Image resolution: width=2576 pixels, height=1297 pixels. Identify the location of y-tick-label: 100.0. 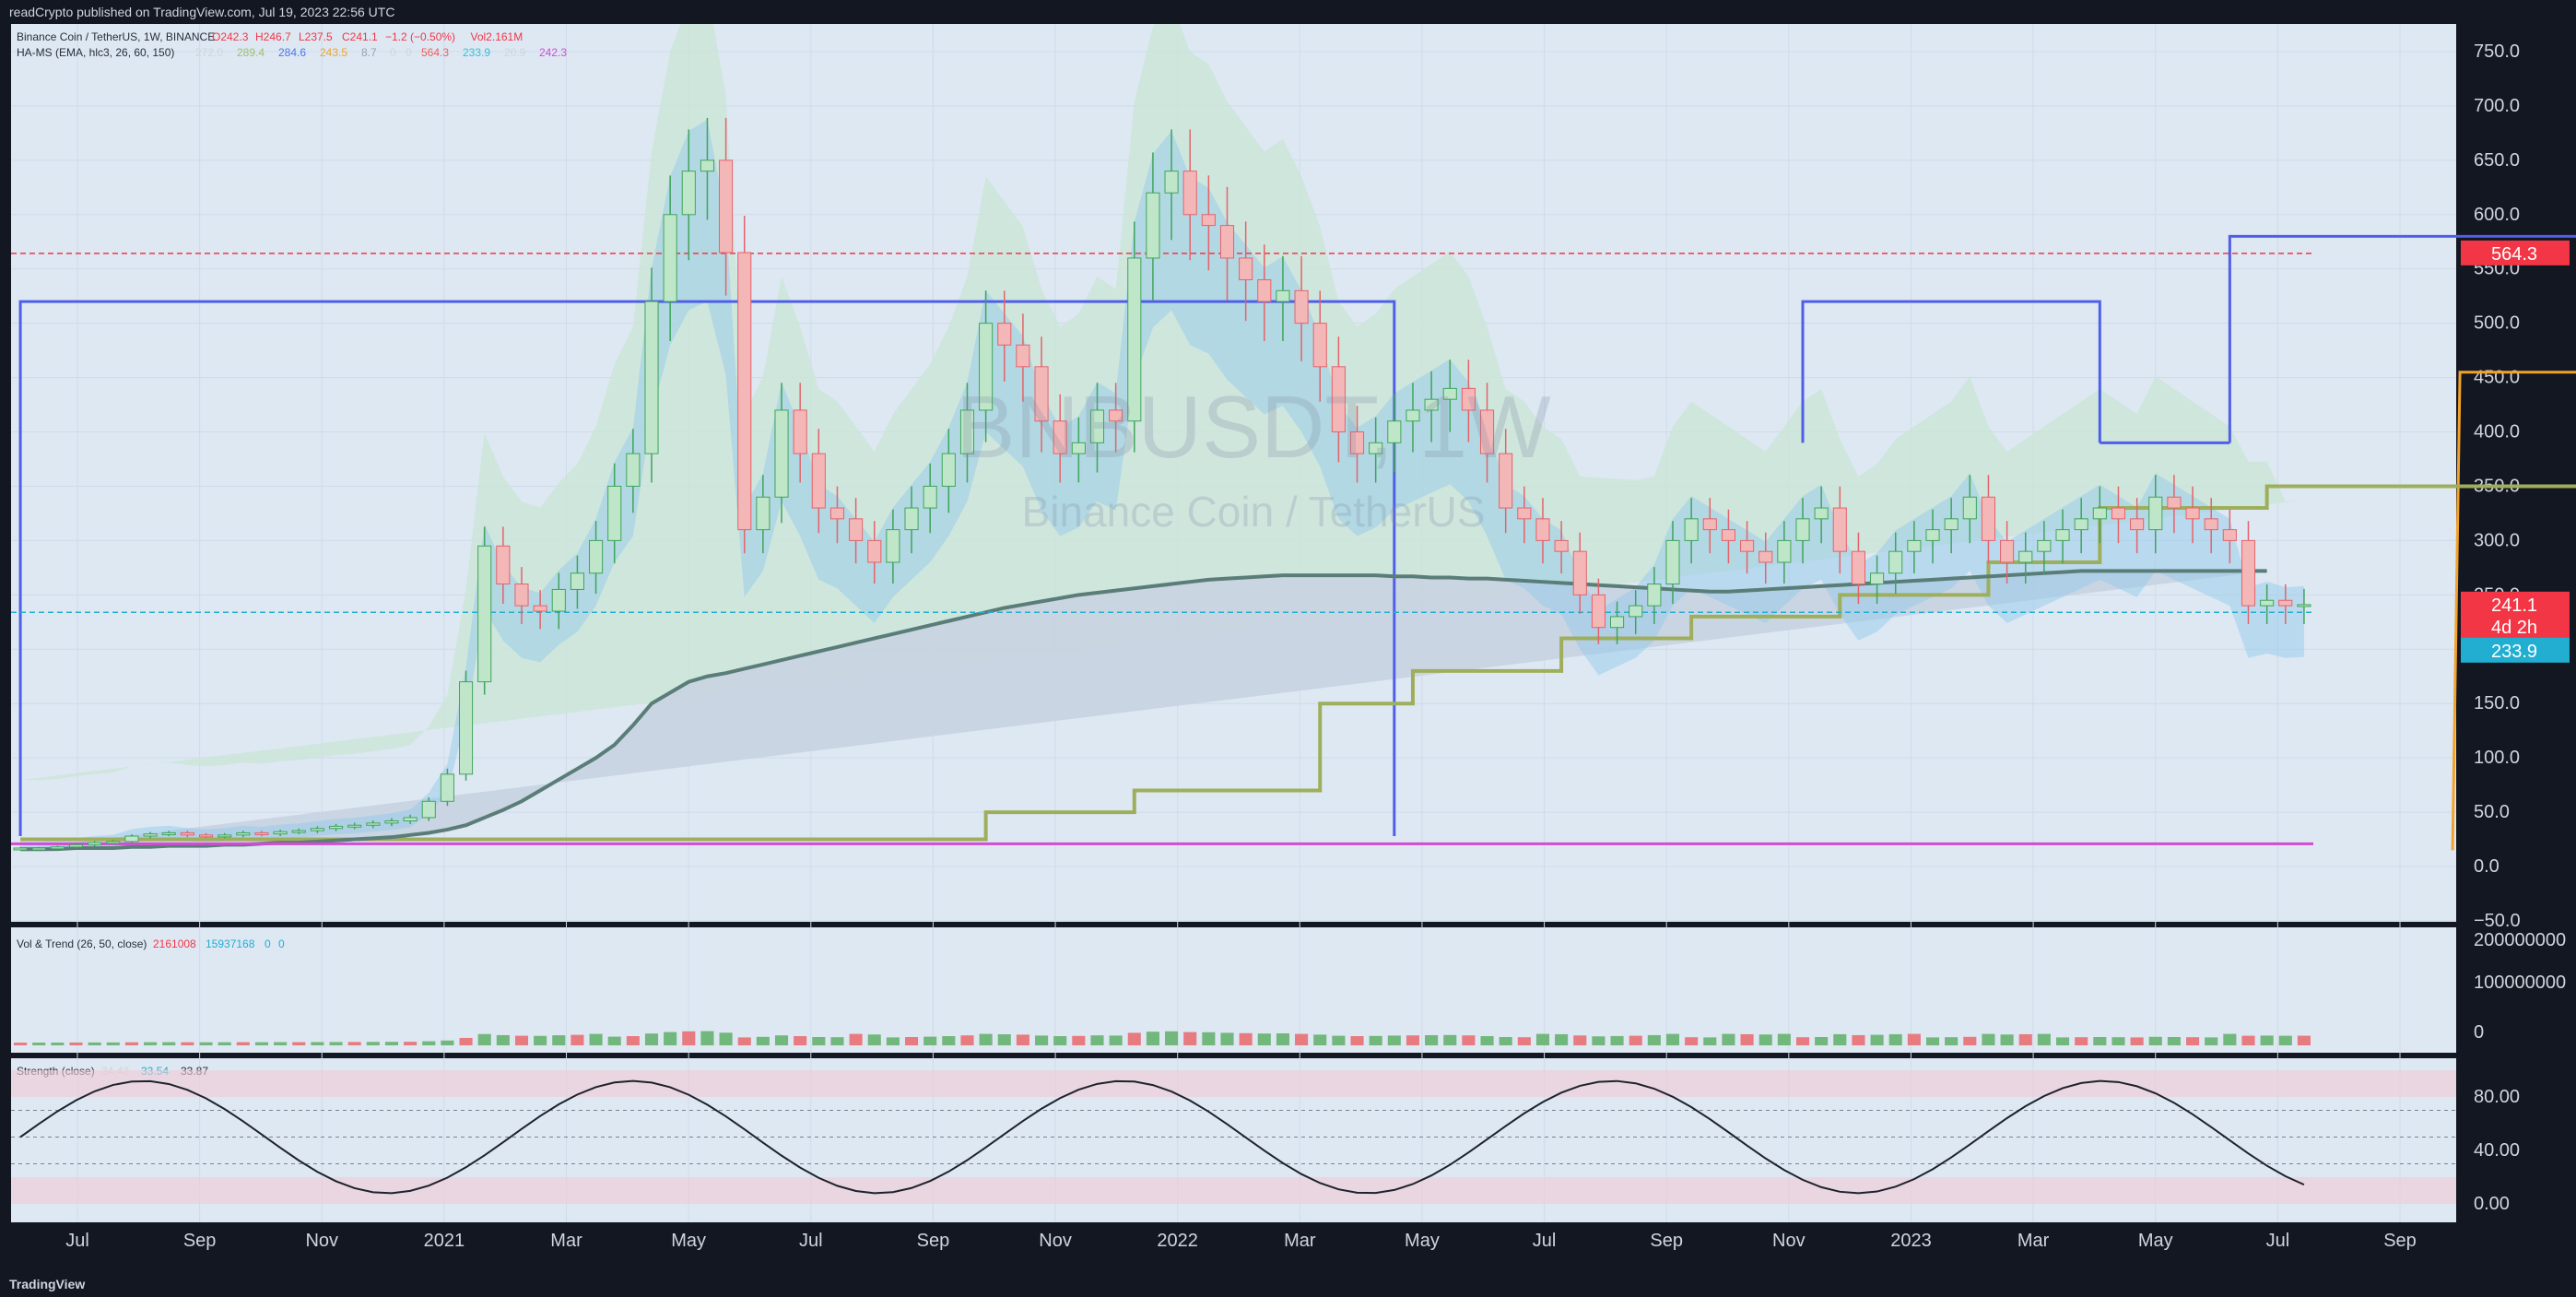
(2497, 758).